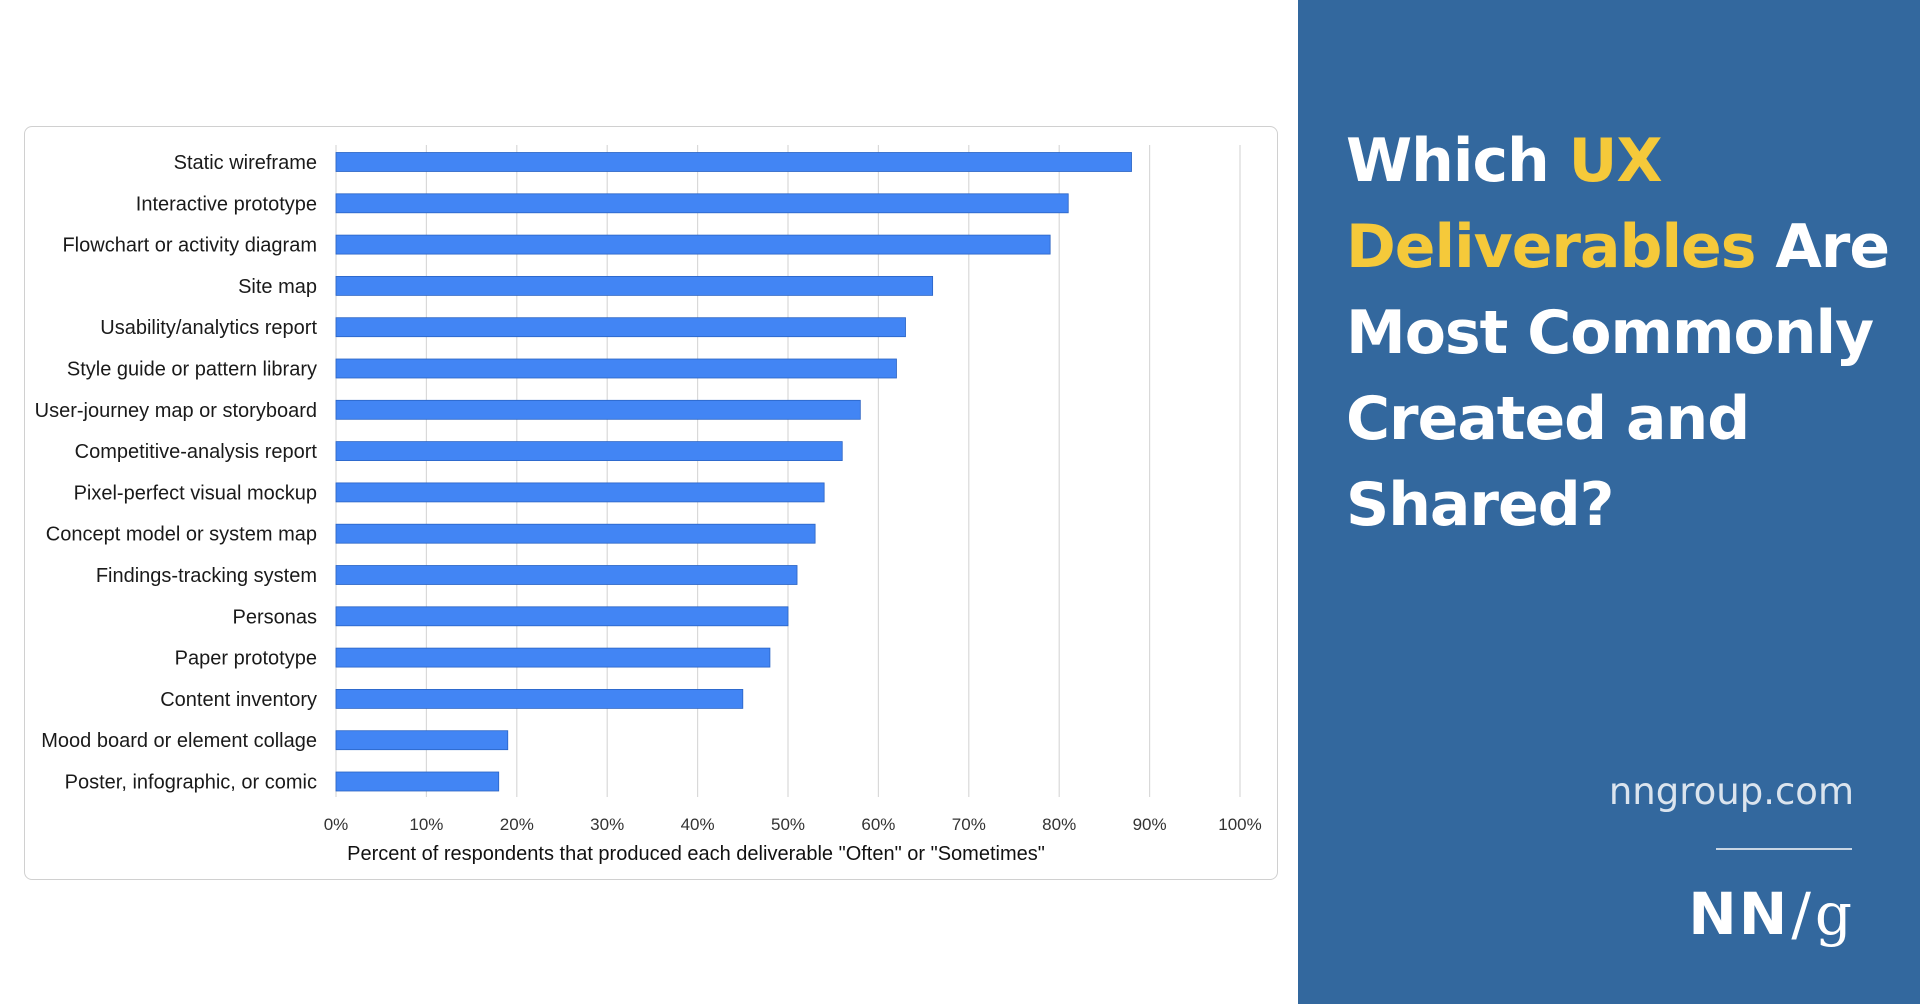 This screenshot has width=1920, height=1004. I want to click on x-tick-label: 80%, so click(1059, 824).